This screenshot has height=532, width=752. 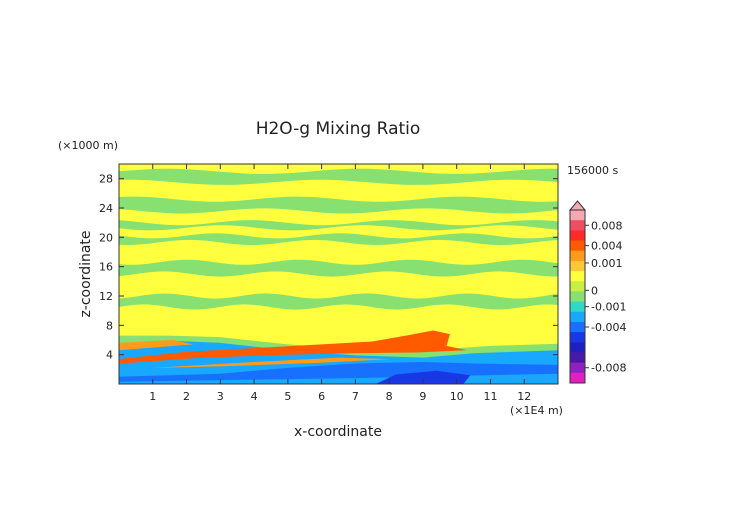 What do you see at coordinates (608, 368) in the screenshot?
I see `colorbar-label: -0.008` at bounding box center [608, 368].